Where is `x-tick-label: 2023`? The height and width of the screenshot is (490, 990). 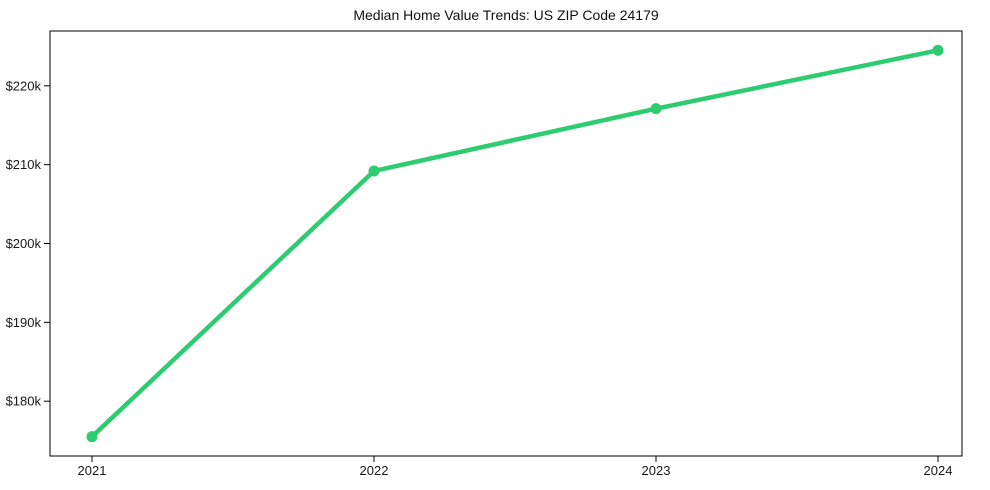
x-tick-label: 2023 is located at coordinates (656, 470).